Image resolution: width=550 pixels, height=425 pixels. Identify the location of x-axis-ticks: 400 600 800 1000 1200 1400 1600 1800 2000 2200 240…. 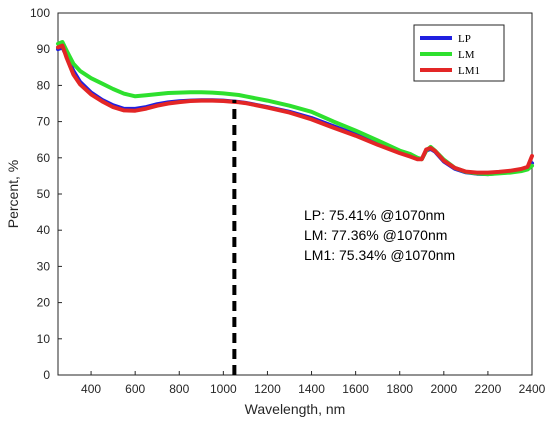
(313, 383).